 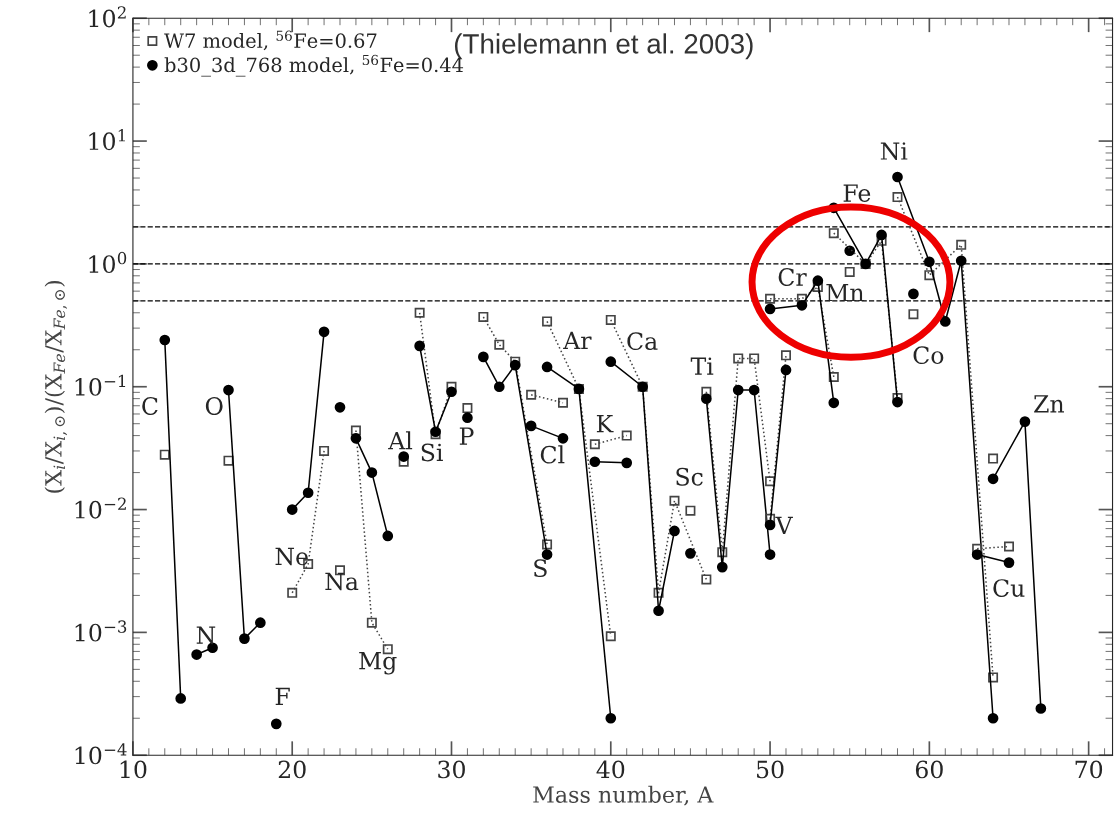 What do you see at coordinates (845, 292) in the screenshot?
I see `annotation: Mn` at bounding box center [845, 292].